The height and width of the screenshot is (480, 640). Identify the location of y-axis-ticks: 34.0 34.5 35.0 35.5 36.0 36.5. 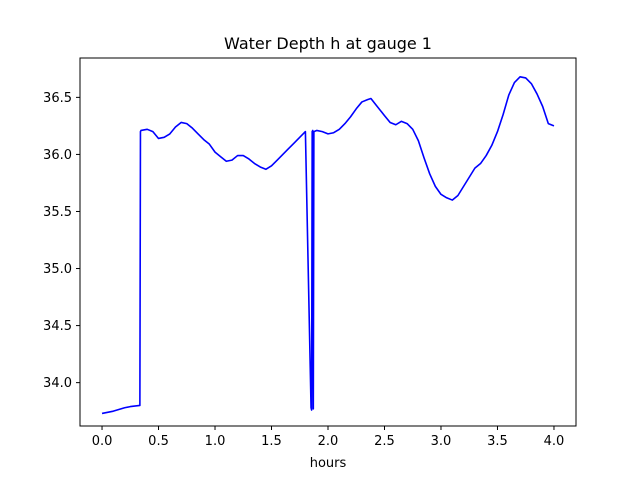
(61, 241).